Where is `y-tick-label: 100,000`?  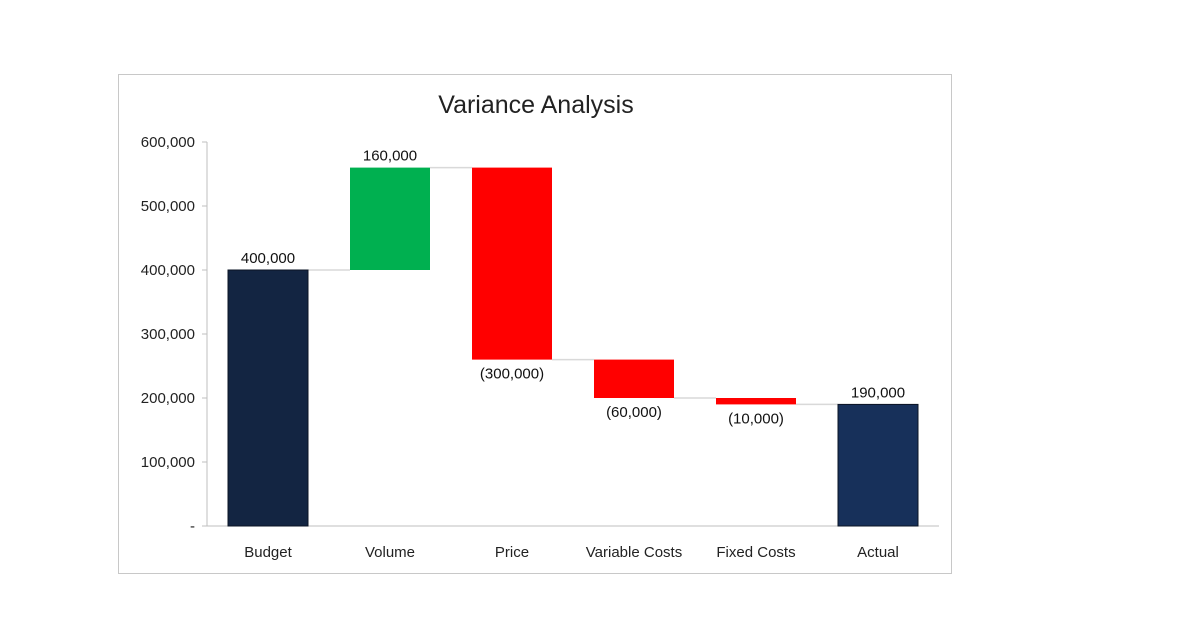
y-tick-label: 100,000 is located at coordinates (168, 462).